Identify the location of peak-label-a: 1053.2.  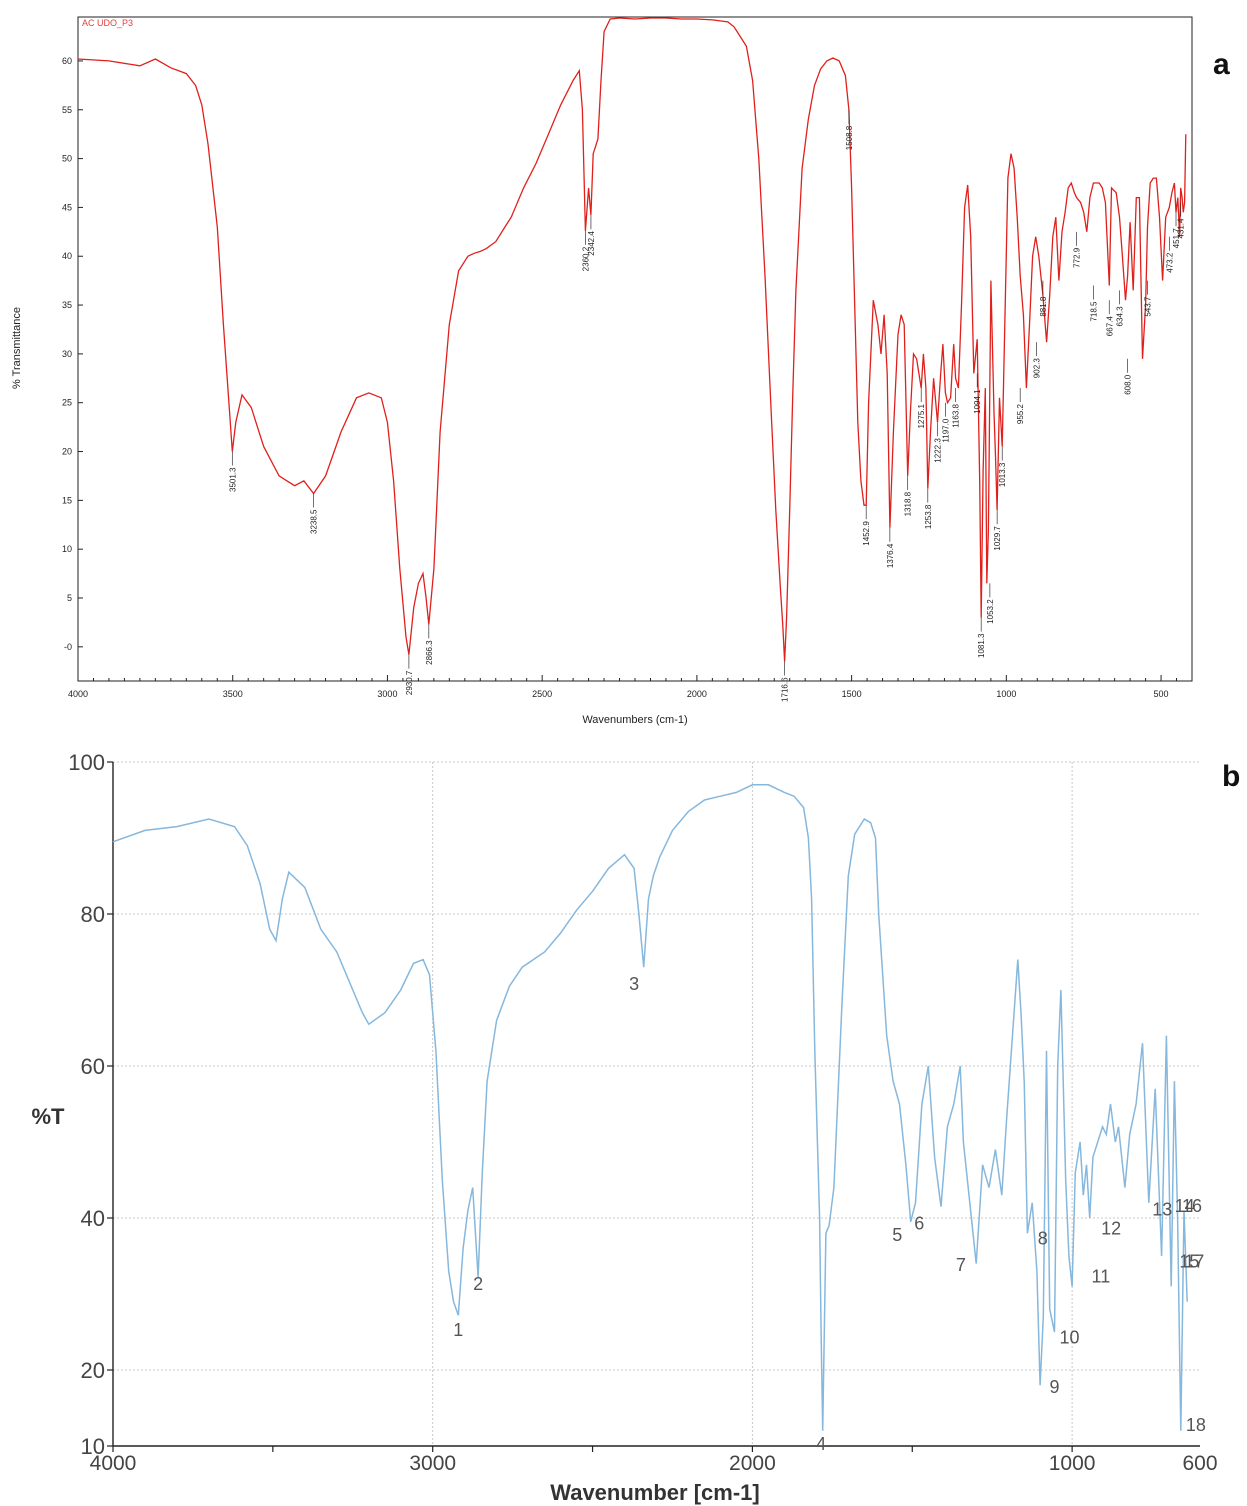
(990, 611).